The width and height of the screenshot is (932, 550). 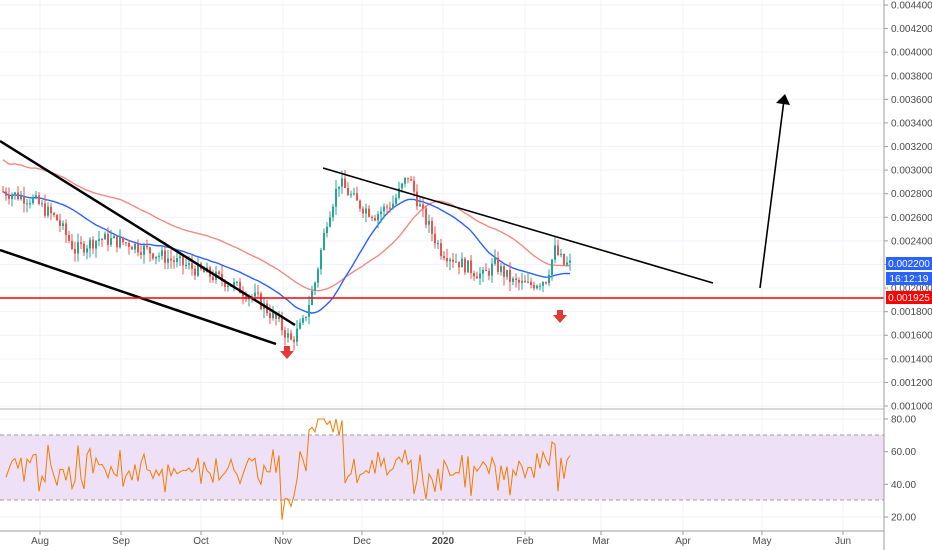 What do you see at coordinates (911, 407) in the screenshot?
I see `price-tick-label: 0.001000` at bounding box center [911, 407].